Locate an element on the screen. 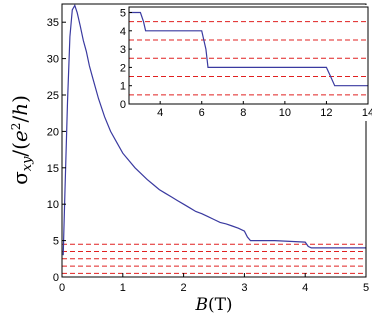 Image resolution: width=372 pixels, height=322 pixels. inset-y-tick-label-0: 0 is located at coordinates (123, 105).